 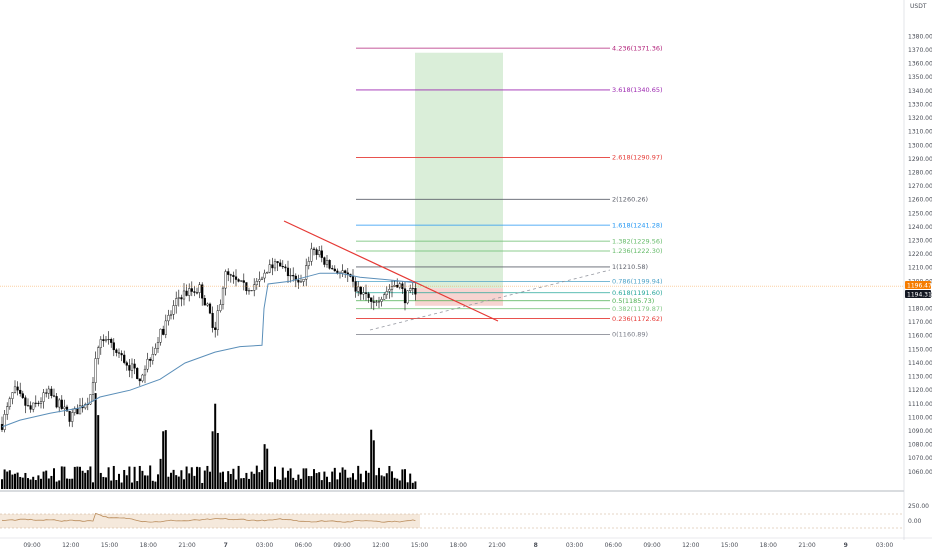 I want to click on y-tick-1090: 1090.00, so click(x=920, y=431).